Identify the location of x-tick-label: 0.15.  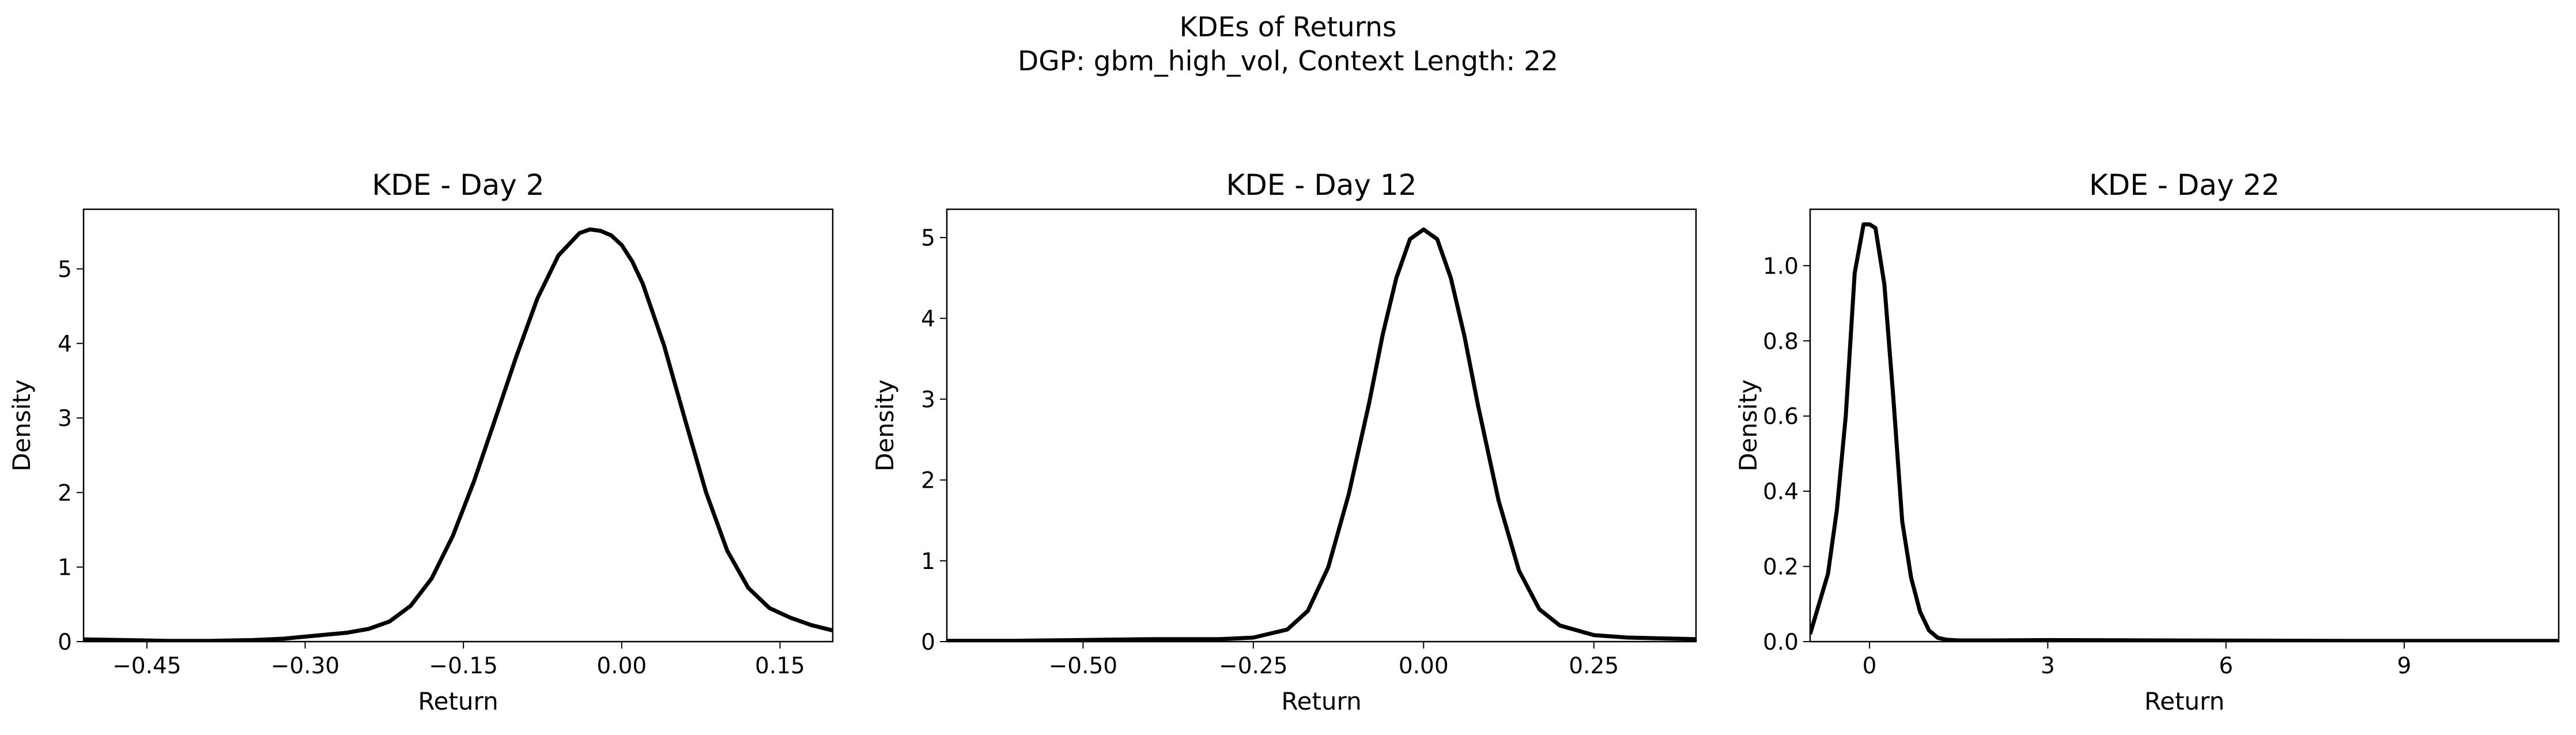
(780, 666).